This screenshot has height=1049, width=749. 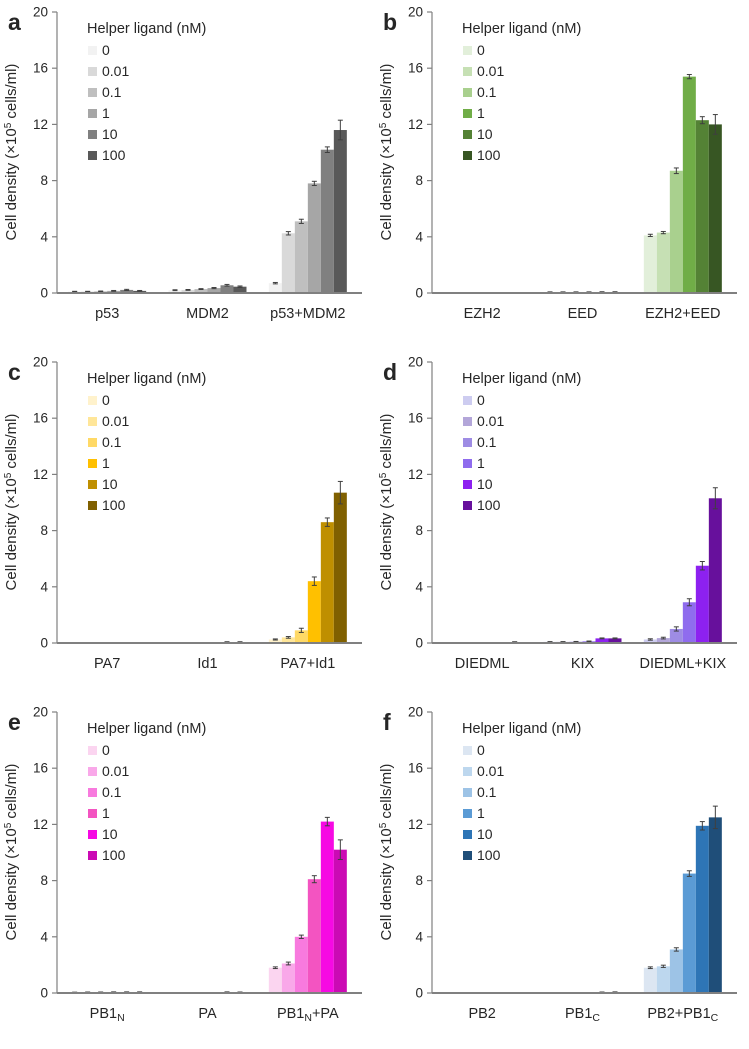 What do you see at coordinates (583, 664) in the screenshot?
I see `category-label: KIX` at bounding box center [583, 664].